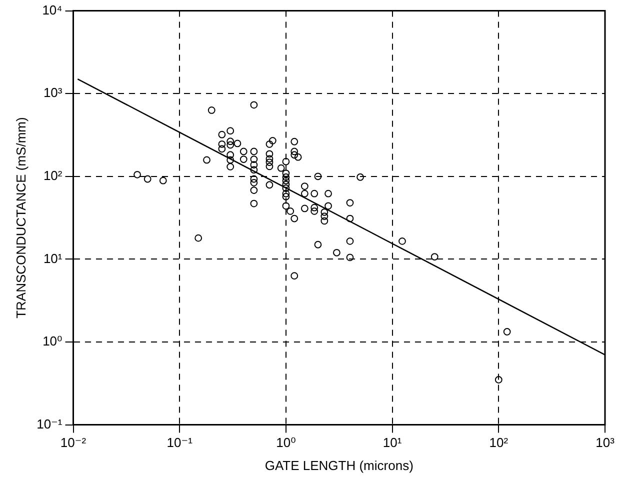  Describe the element at coordinates (49, 424) in the screenshot. I see `y-tick-label: 10⁻¹` at that location.